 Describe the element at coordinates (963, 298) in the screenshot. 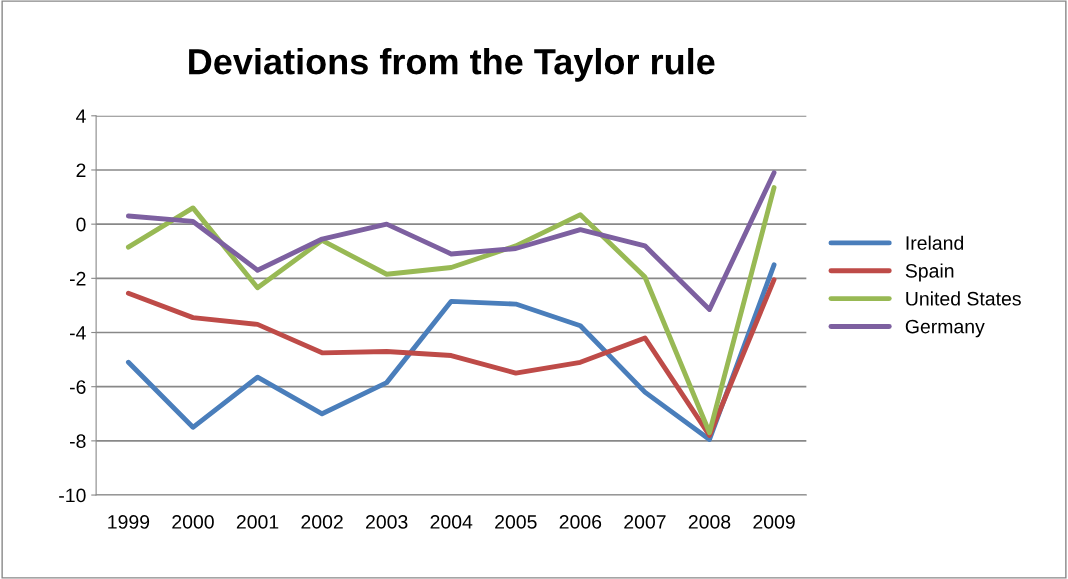

I see `legend-label: United States` at that location.